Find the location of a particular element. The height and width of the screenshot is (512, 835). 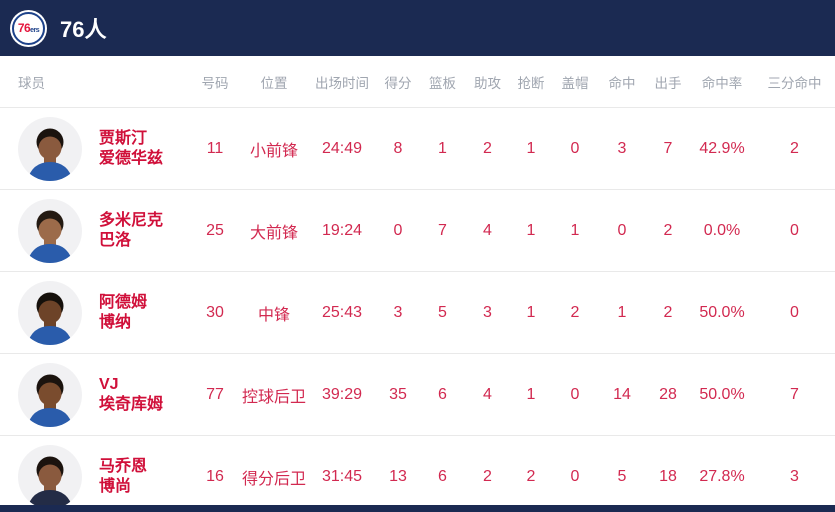

stat-rebounds: 5 is located at coordinates (442, 312).